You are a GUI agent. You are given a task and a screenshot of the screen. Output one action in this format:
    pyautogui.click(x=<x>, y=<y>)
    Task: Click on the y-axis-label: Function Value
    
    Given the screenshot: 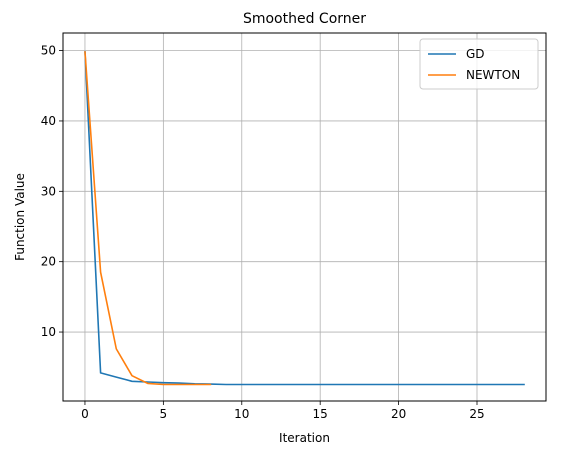 What is the action you would take?
    pyautogui.click(x=20, y=217)
    